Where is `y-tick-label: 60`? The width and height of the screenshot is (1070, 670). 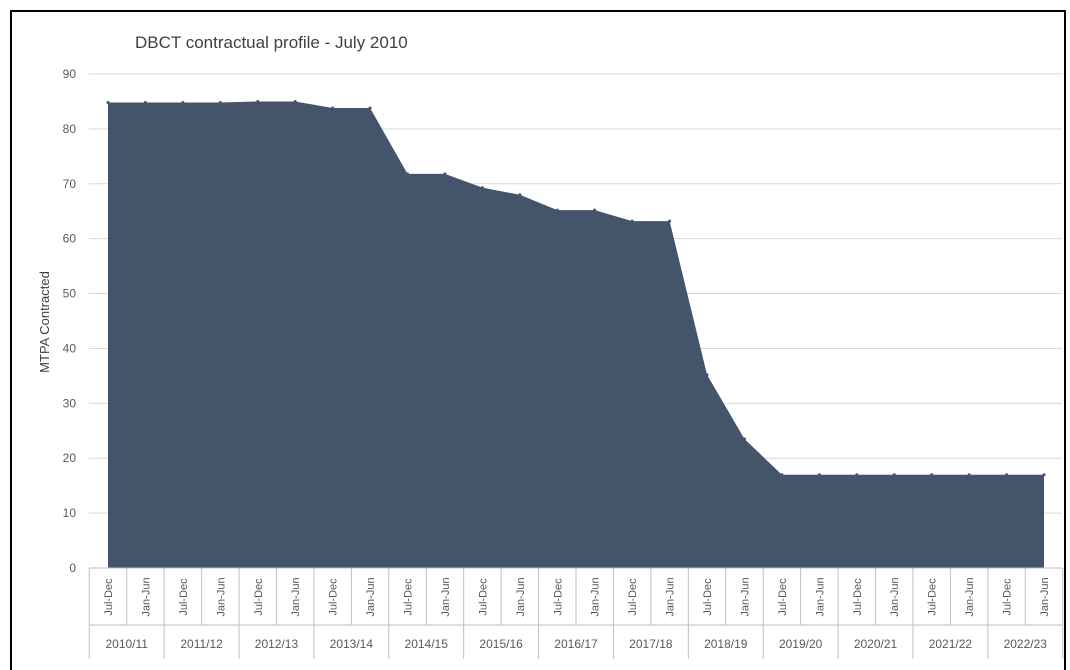 y-tick-label: 60 is located at coordinates (70, 239).